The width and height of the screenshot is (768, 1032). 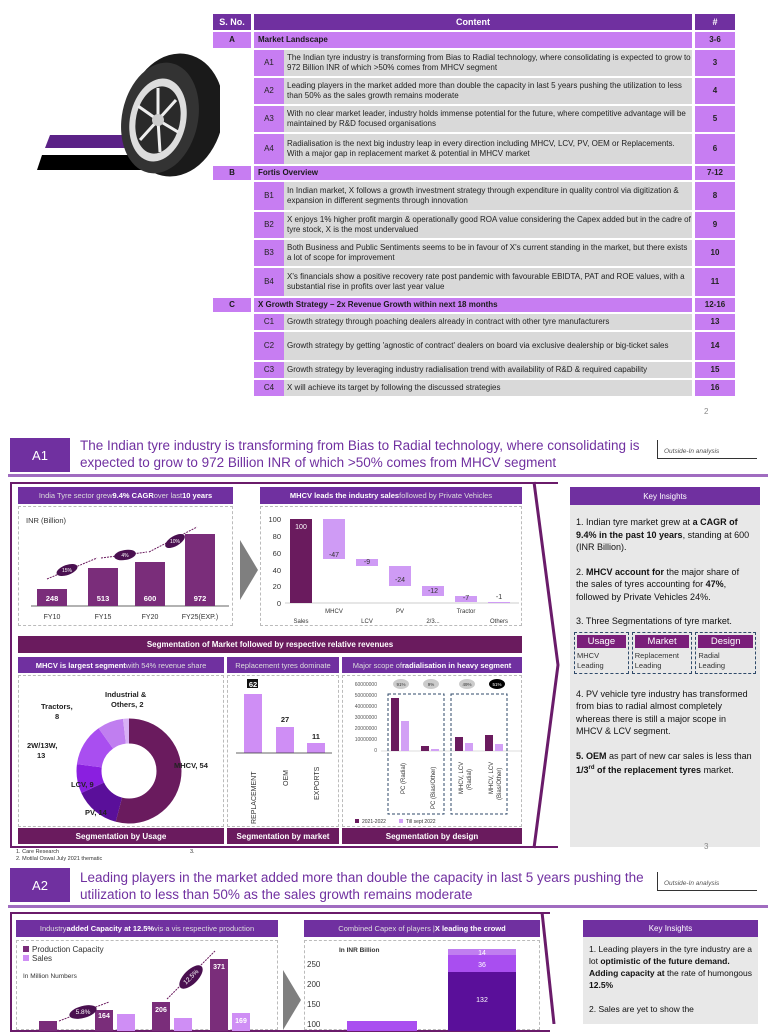 What do you see at coordinates (314, 1004) in the screenshot?
I see `svg-text: 150` at bounding box center [314, 1004].